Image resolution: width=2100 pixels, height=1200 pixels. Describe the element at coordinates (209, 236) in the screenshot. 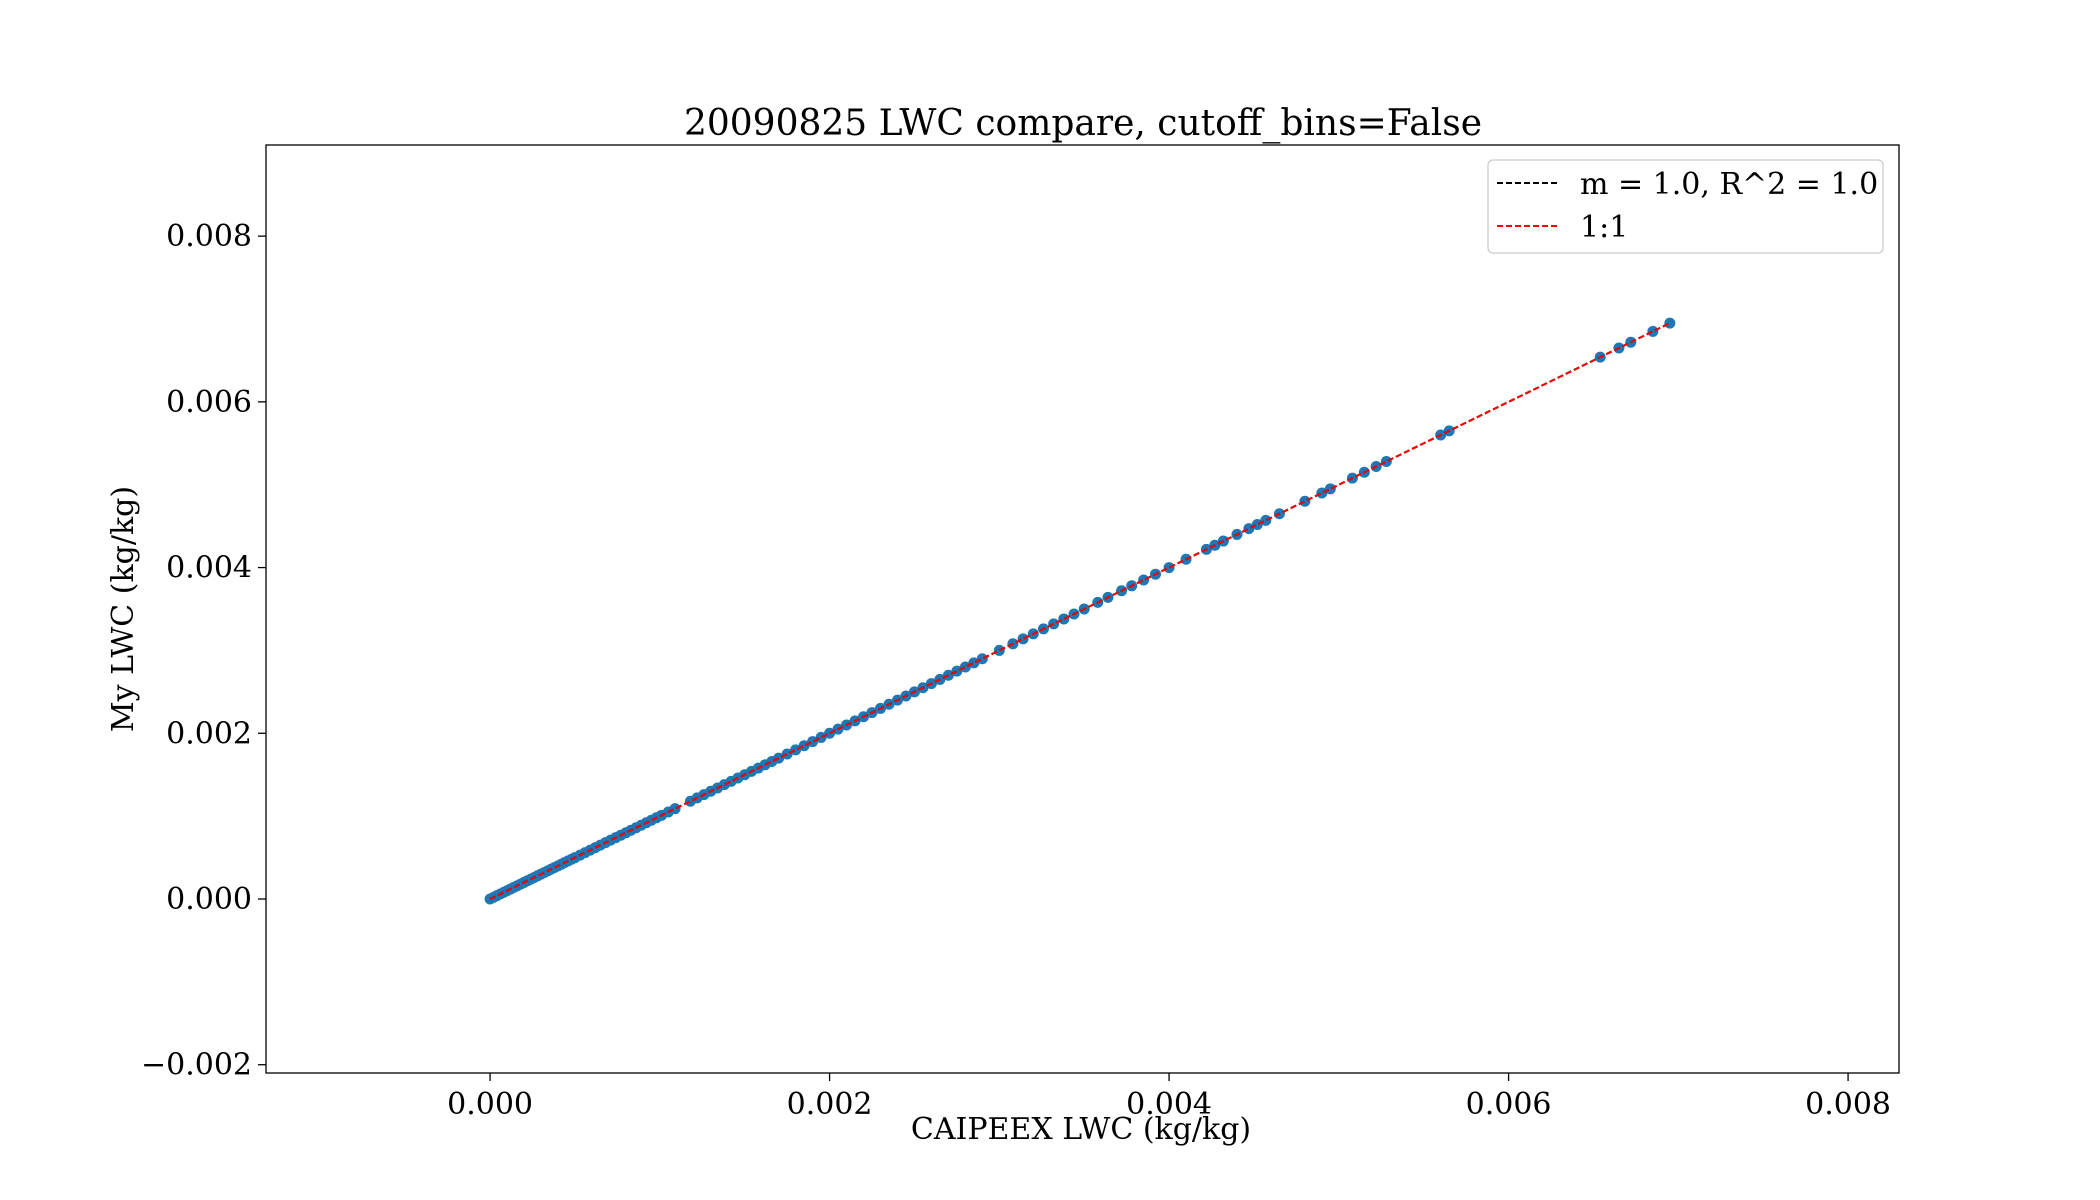

I see `y-tick-label: 0.008` at that location.